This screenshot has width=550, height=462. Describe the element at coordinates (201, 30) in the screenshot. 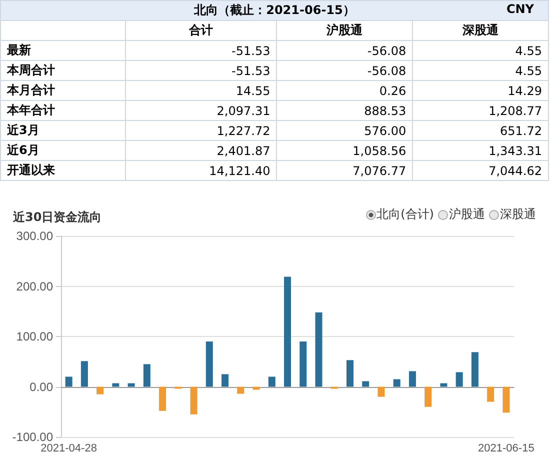

I see `category-label: 合计` at that location.